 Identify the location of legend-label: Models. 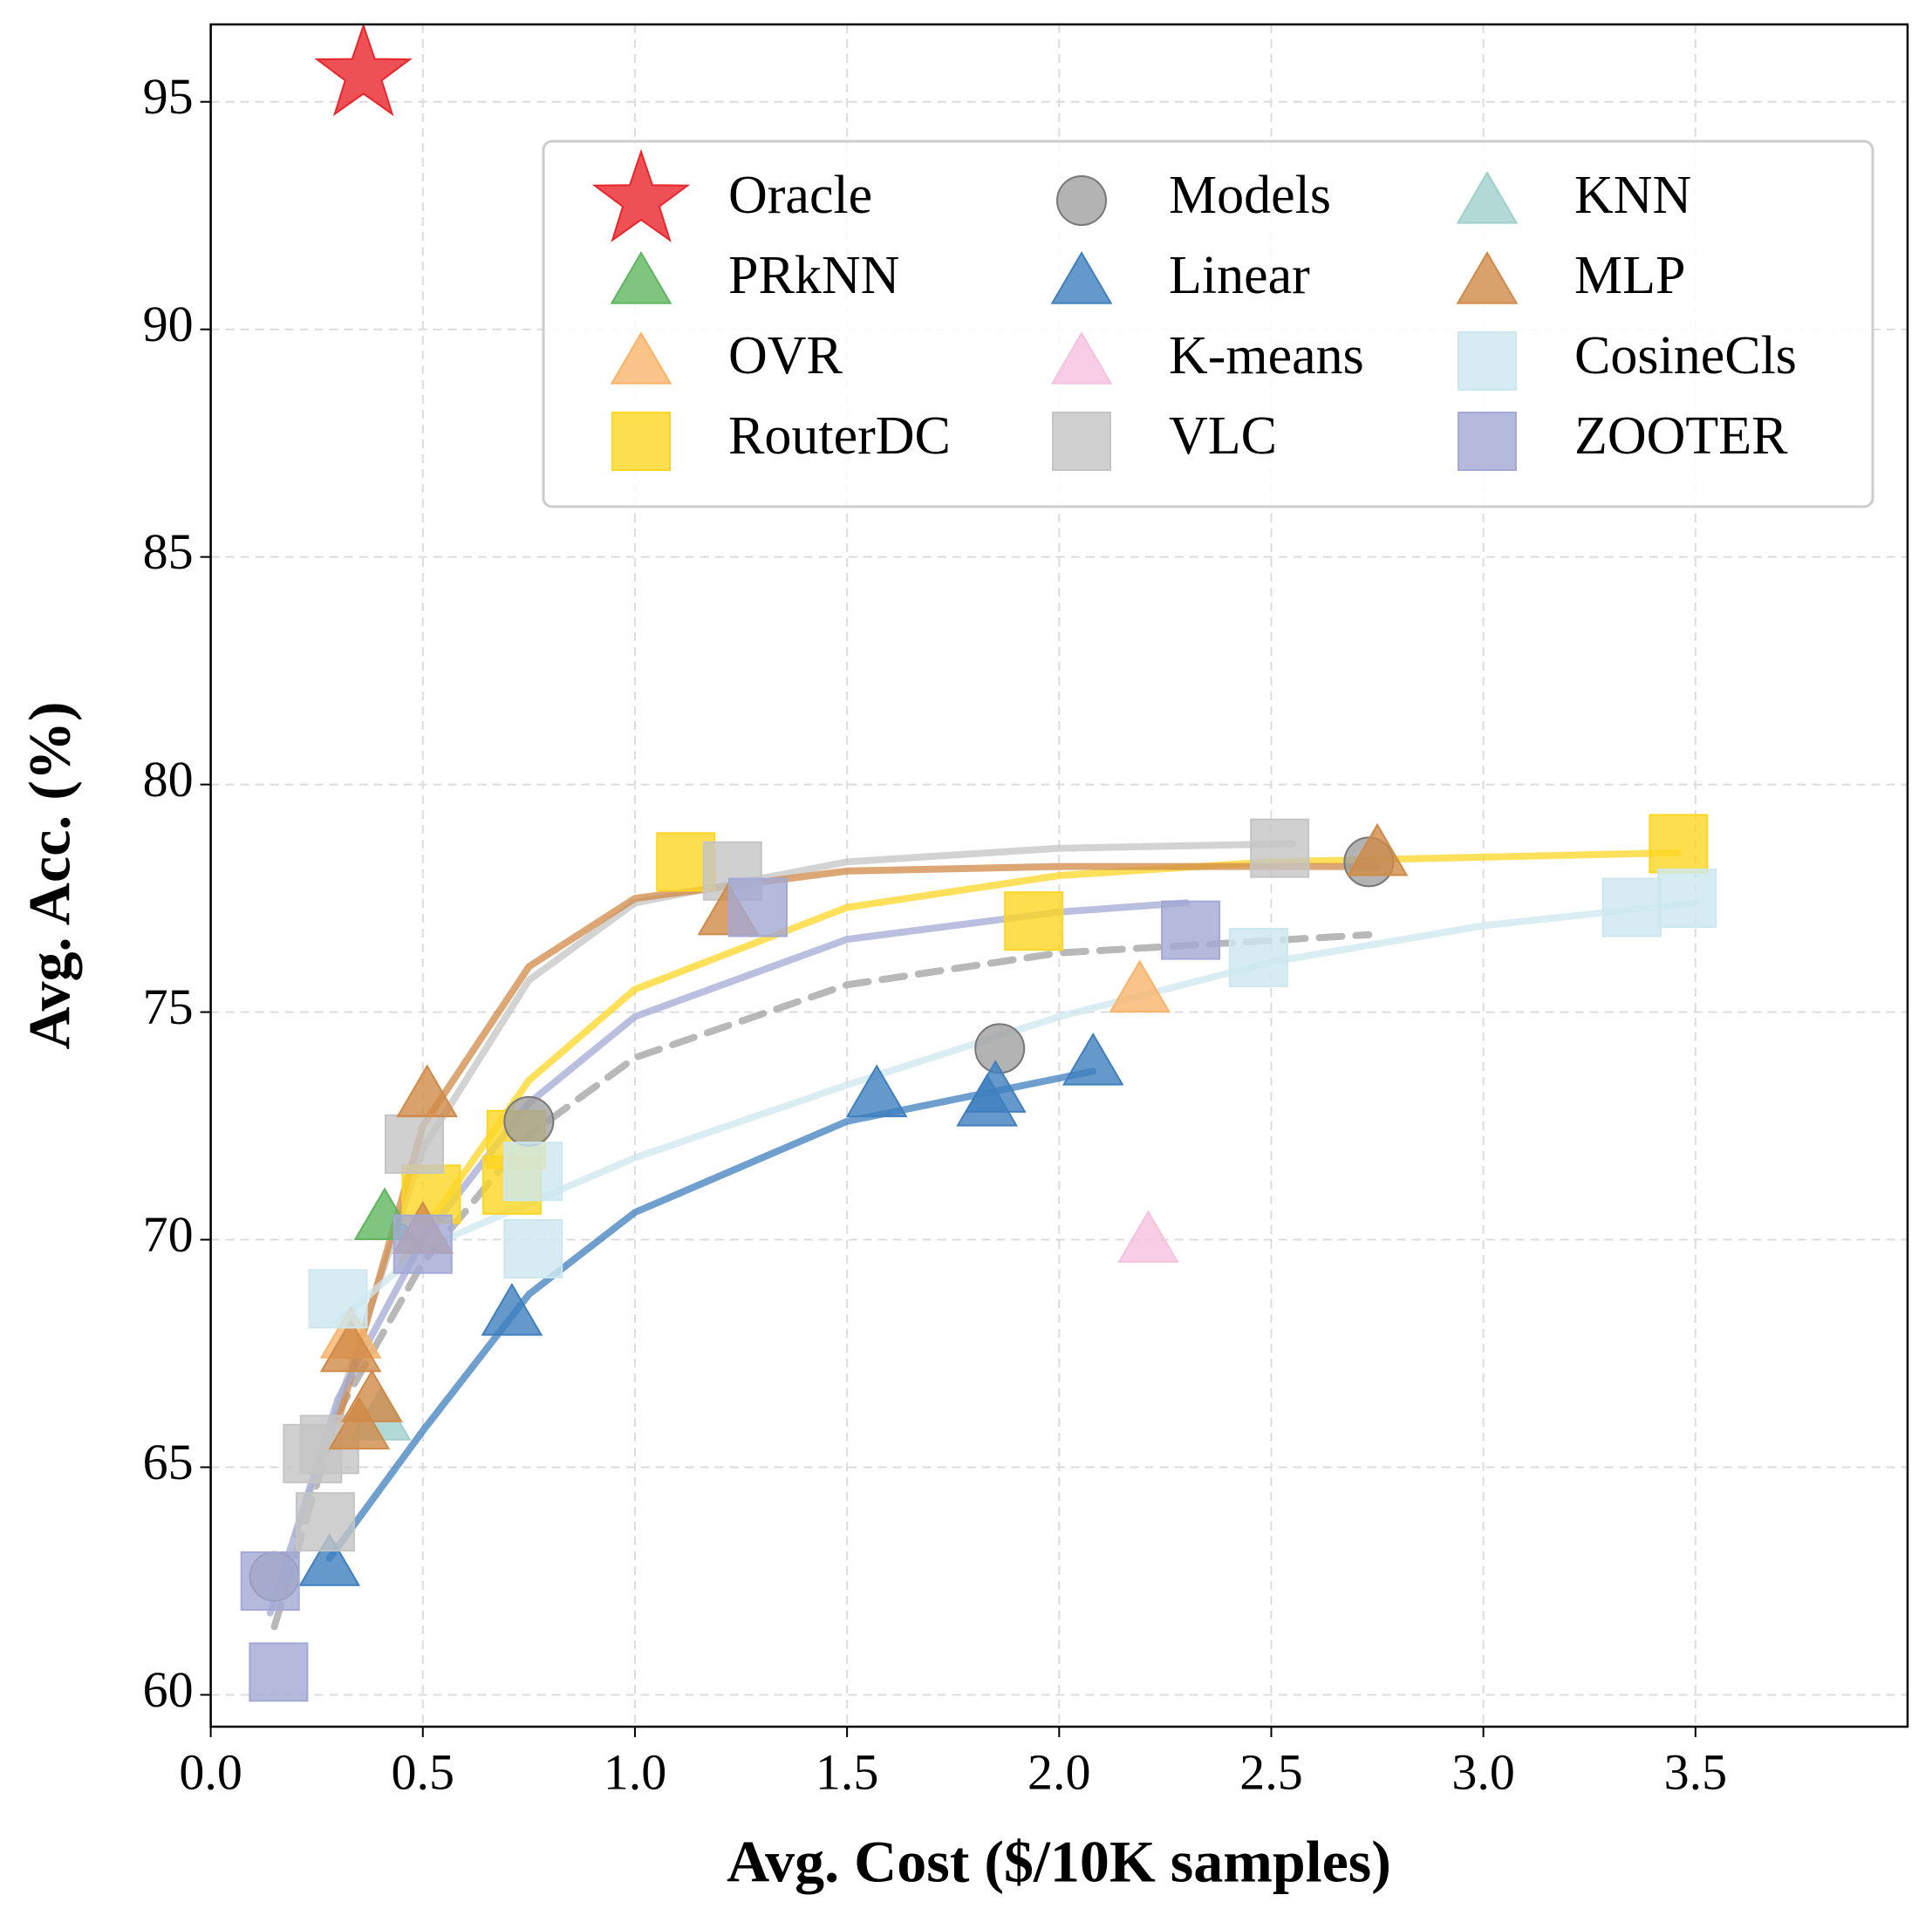
(1250, 195).